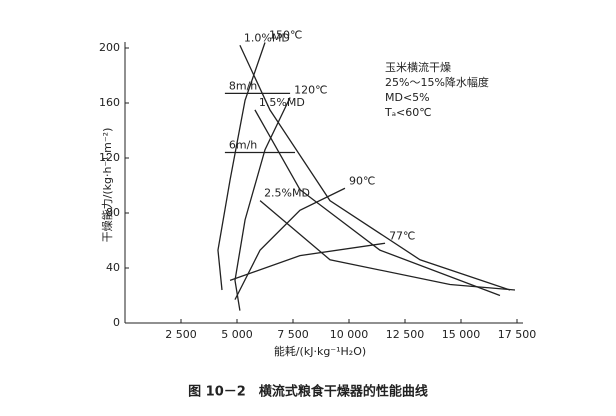 The height and width of the screenshot is (416, 616). Describe the element at coordinates (517, 334) in the screenshot. I see `x-tick-label: 17 500` at that location.